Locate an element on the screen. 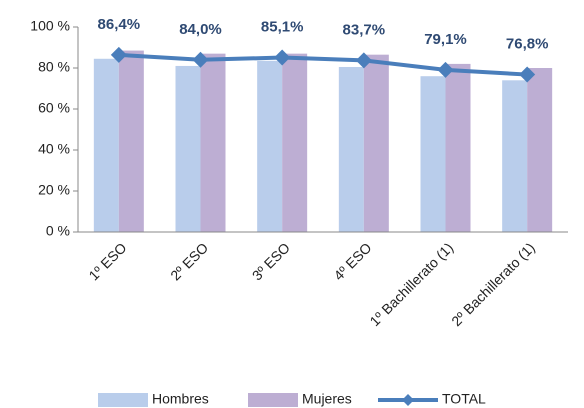  y-tick-label: 40 % is located at coordinates (54, 149).